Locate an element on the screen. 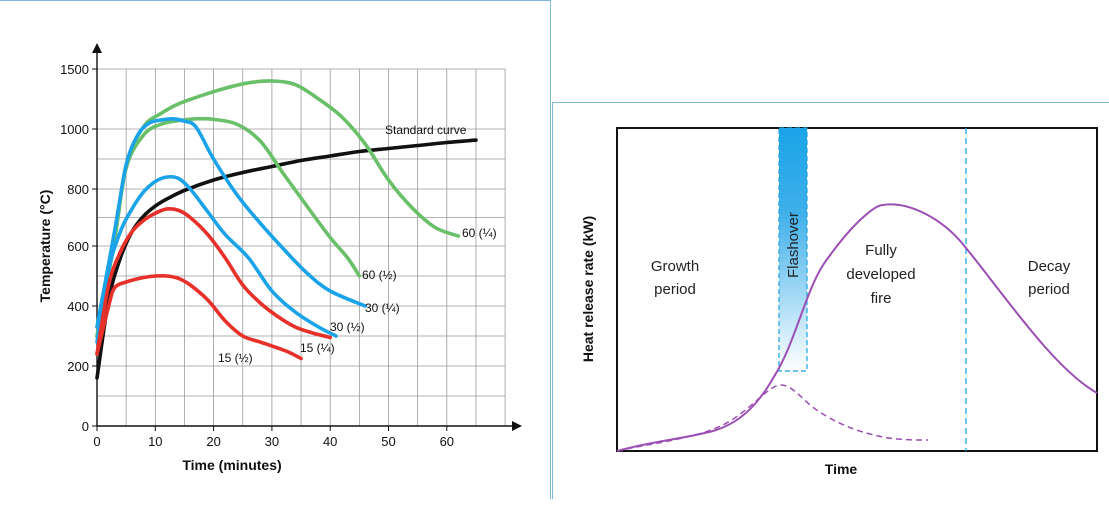  y-axis-title: Temperature (°C) is located at coordinates (45, 246).